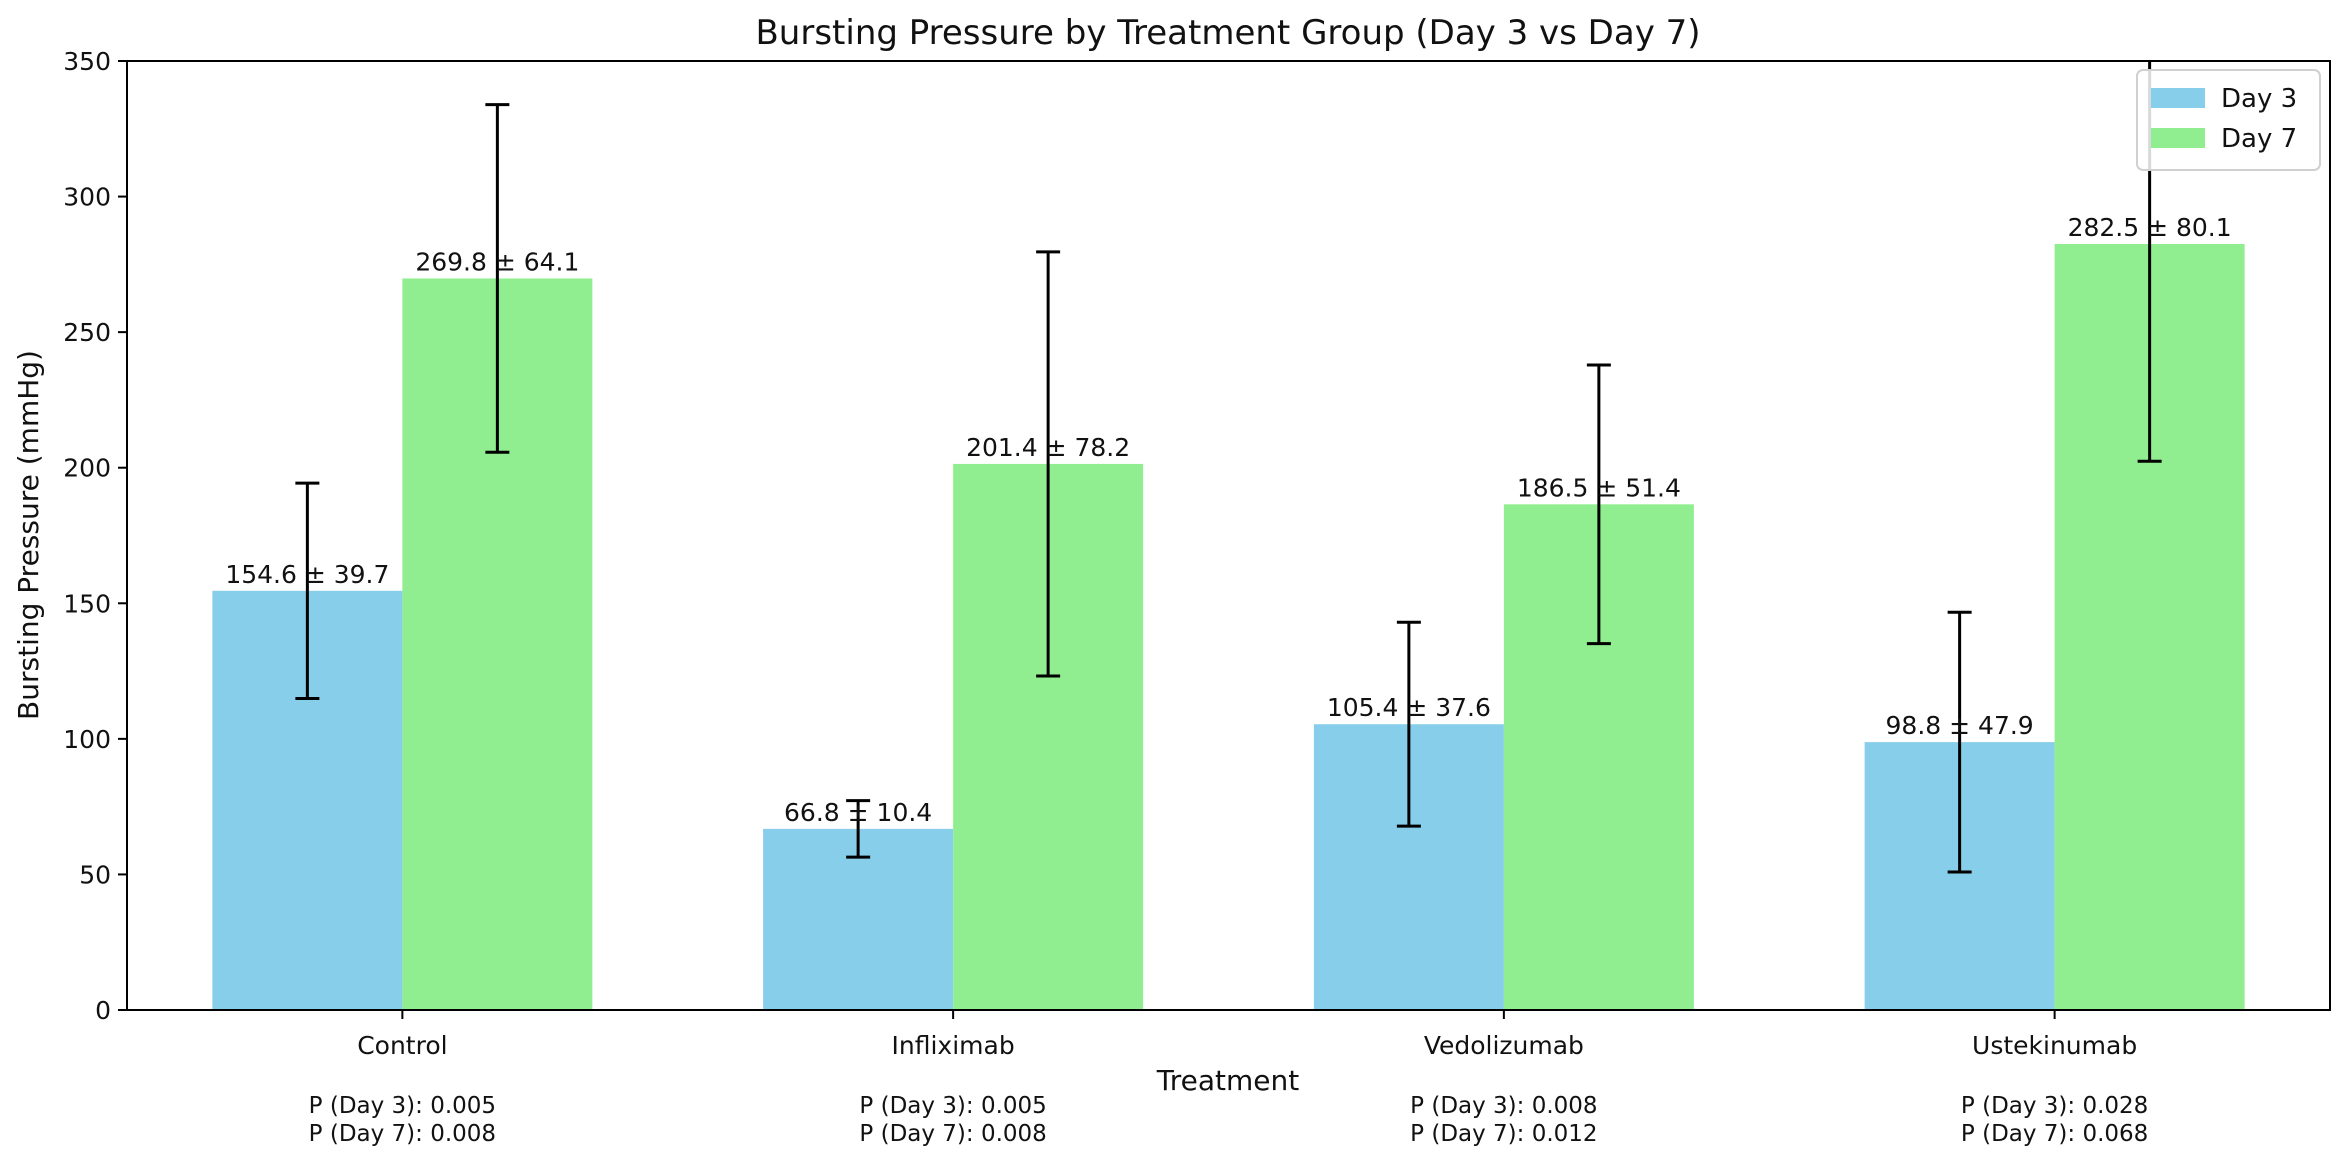  Describe the element at coordinates (2228, 120) in the screenshot. I see `legend: Day 3 Day 7` at that location.